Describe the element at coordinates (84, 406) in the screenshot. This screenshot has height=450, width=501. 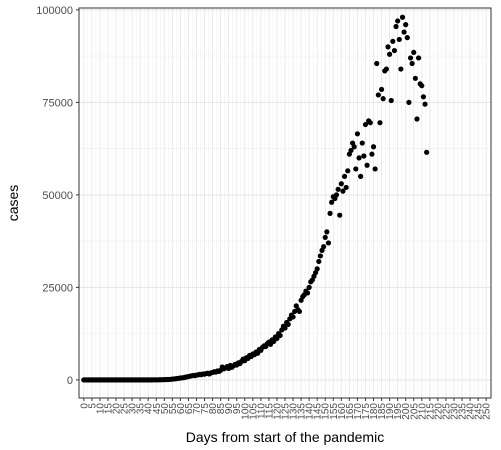
I see `x-tick-label: 0` at that location.